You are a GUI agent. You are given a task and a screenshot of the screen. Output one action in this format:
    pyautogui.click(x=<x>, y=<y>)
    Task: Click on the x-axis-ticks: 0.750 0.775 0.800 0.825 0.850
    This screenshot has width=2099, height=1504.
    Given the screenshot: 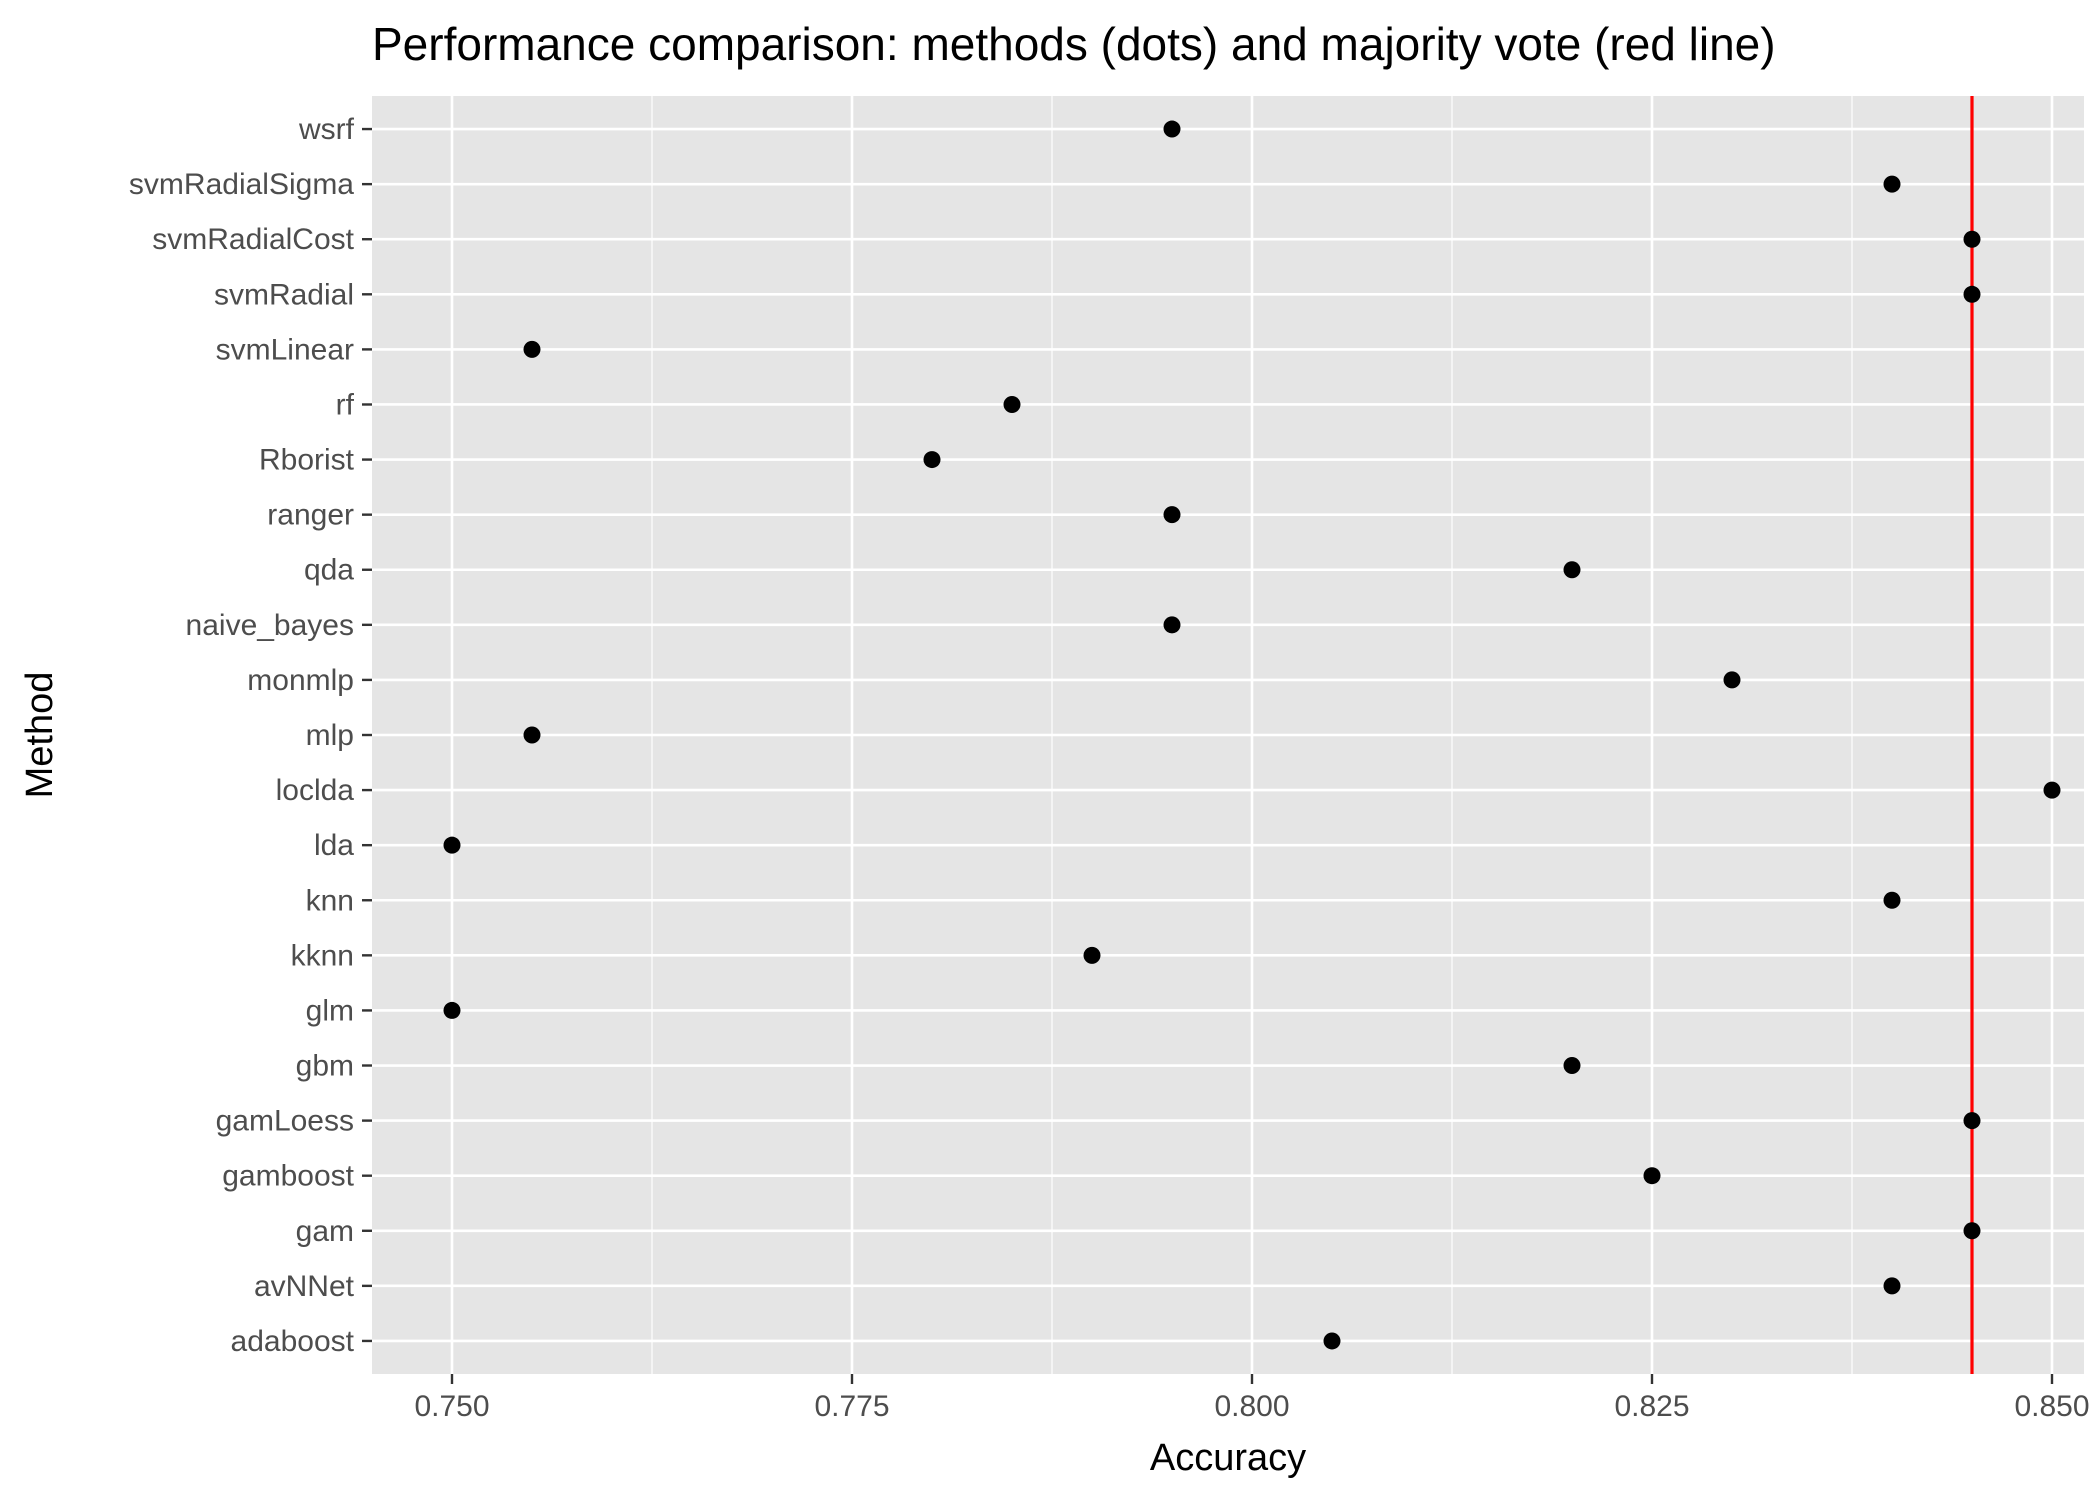 What is the action you would take?
    pyautogui.click(x=1252, y=1398)
    